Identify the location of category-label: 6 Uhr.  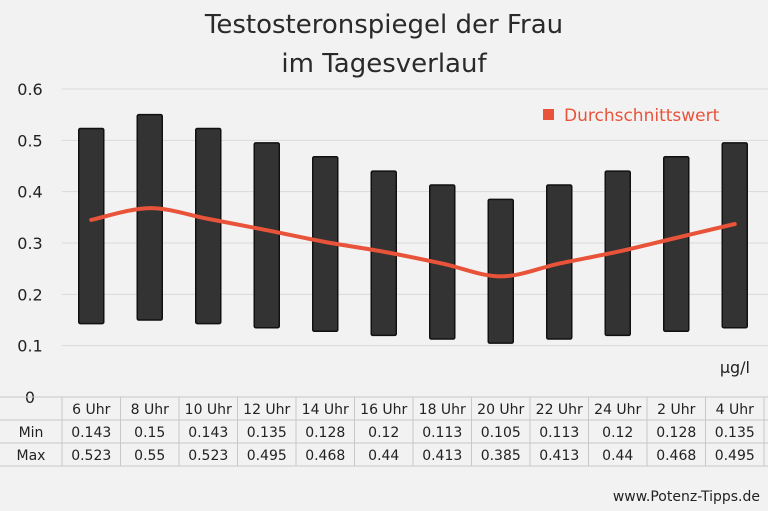
(91, 410).